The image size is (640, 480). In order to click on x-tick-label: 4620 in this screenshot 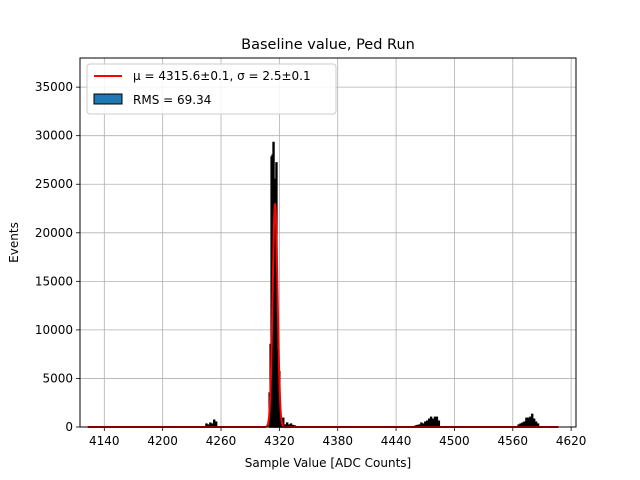, I will do `click(571, 441)`.